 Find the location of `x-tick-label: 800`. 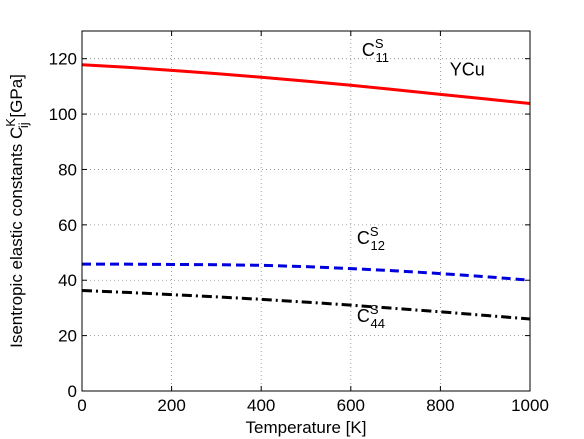

x-tick-label: 800 is located at coordinates (440, 405).